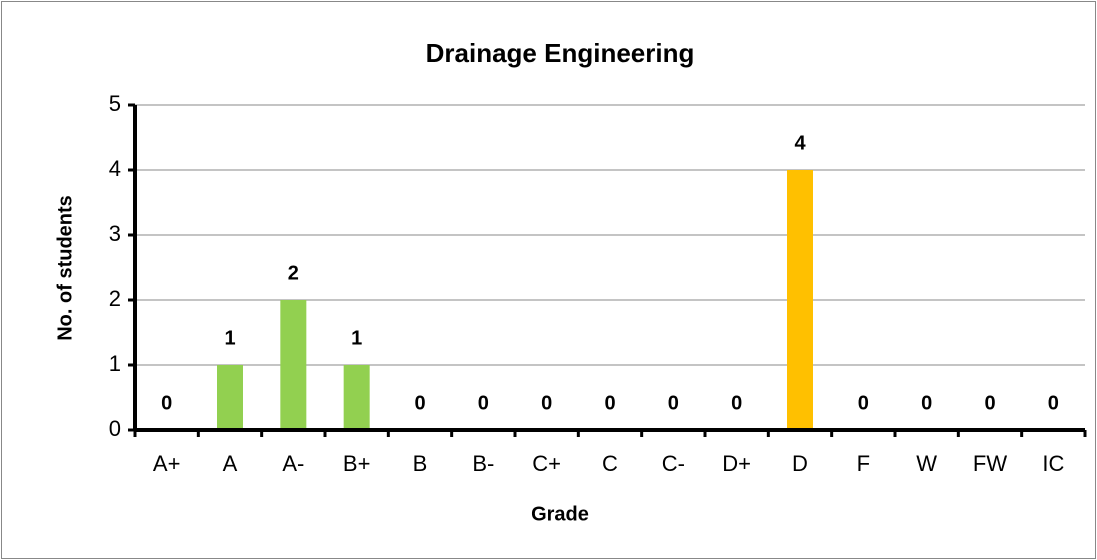 The image size is (1097, 560). I want to click on x-tick-label: B-, so click(483, 463).